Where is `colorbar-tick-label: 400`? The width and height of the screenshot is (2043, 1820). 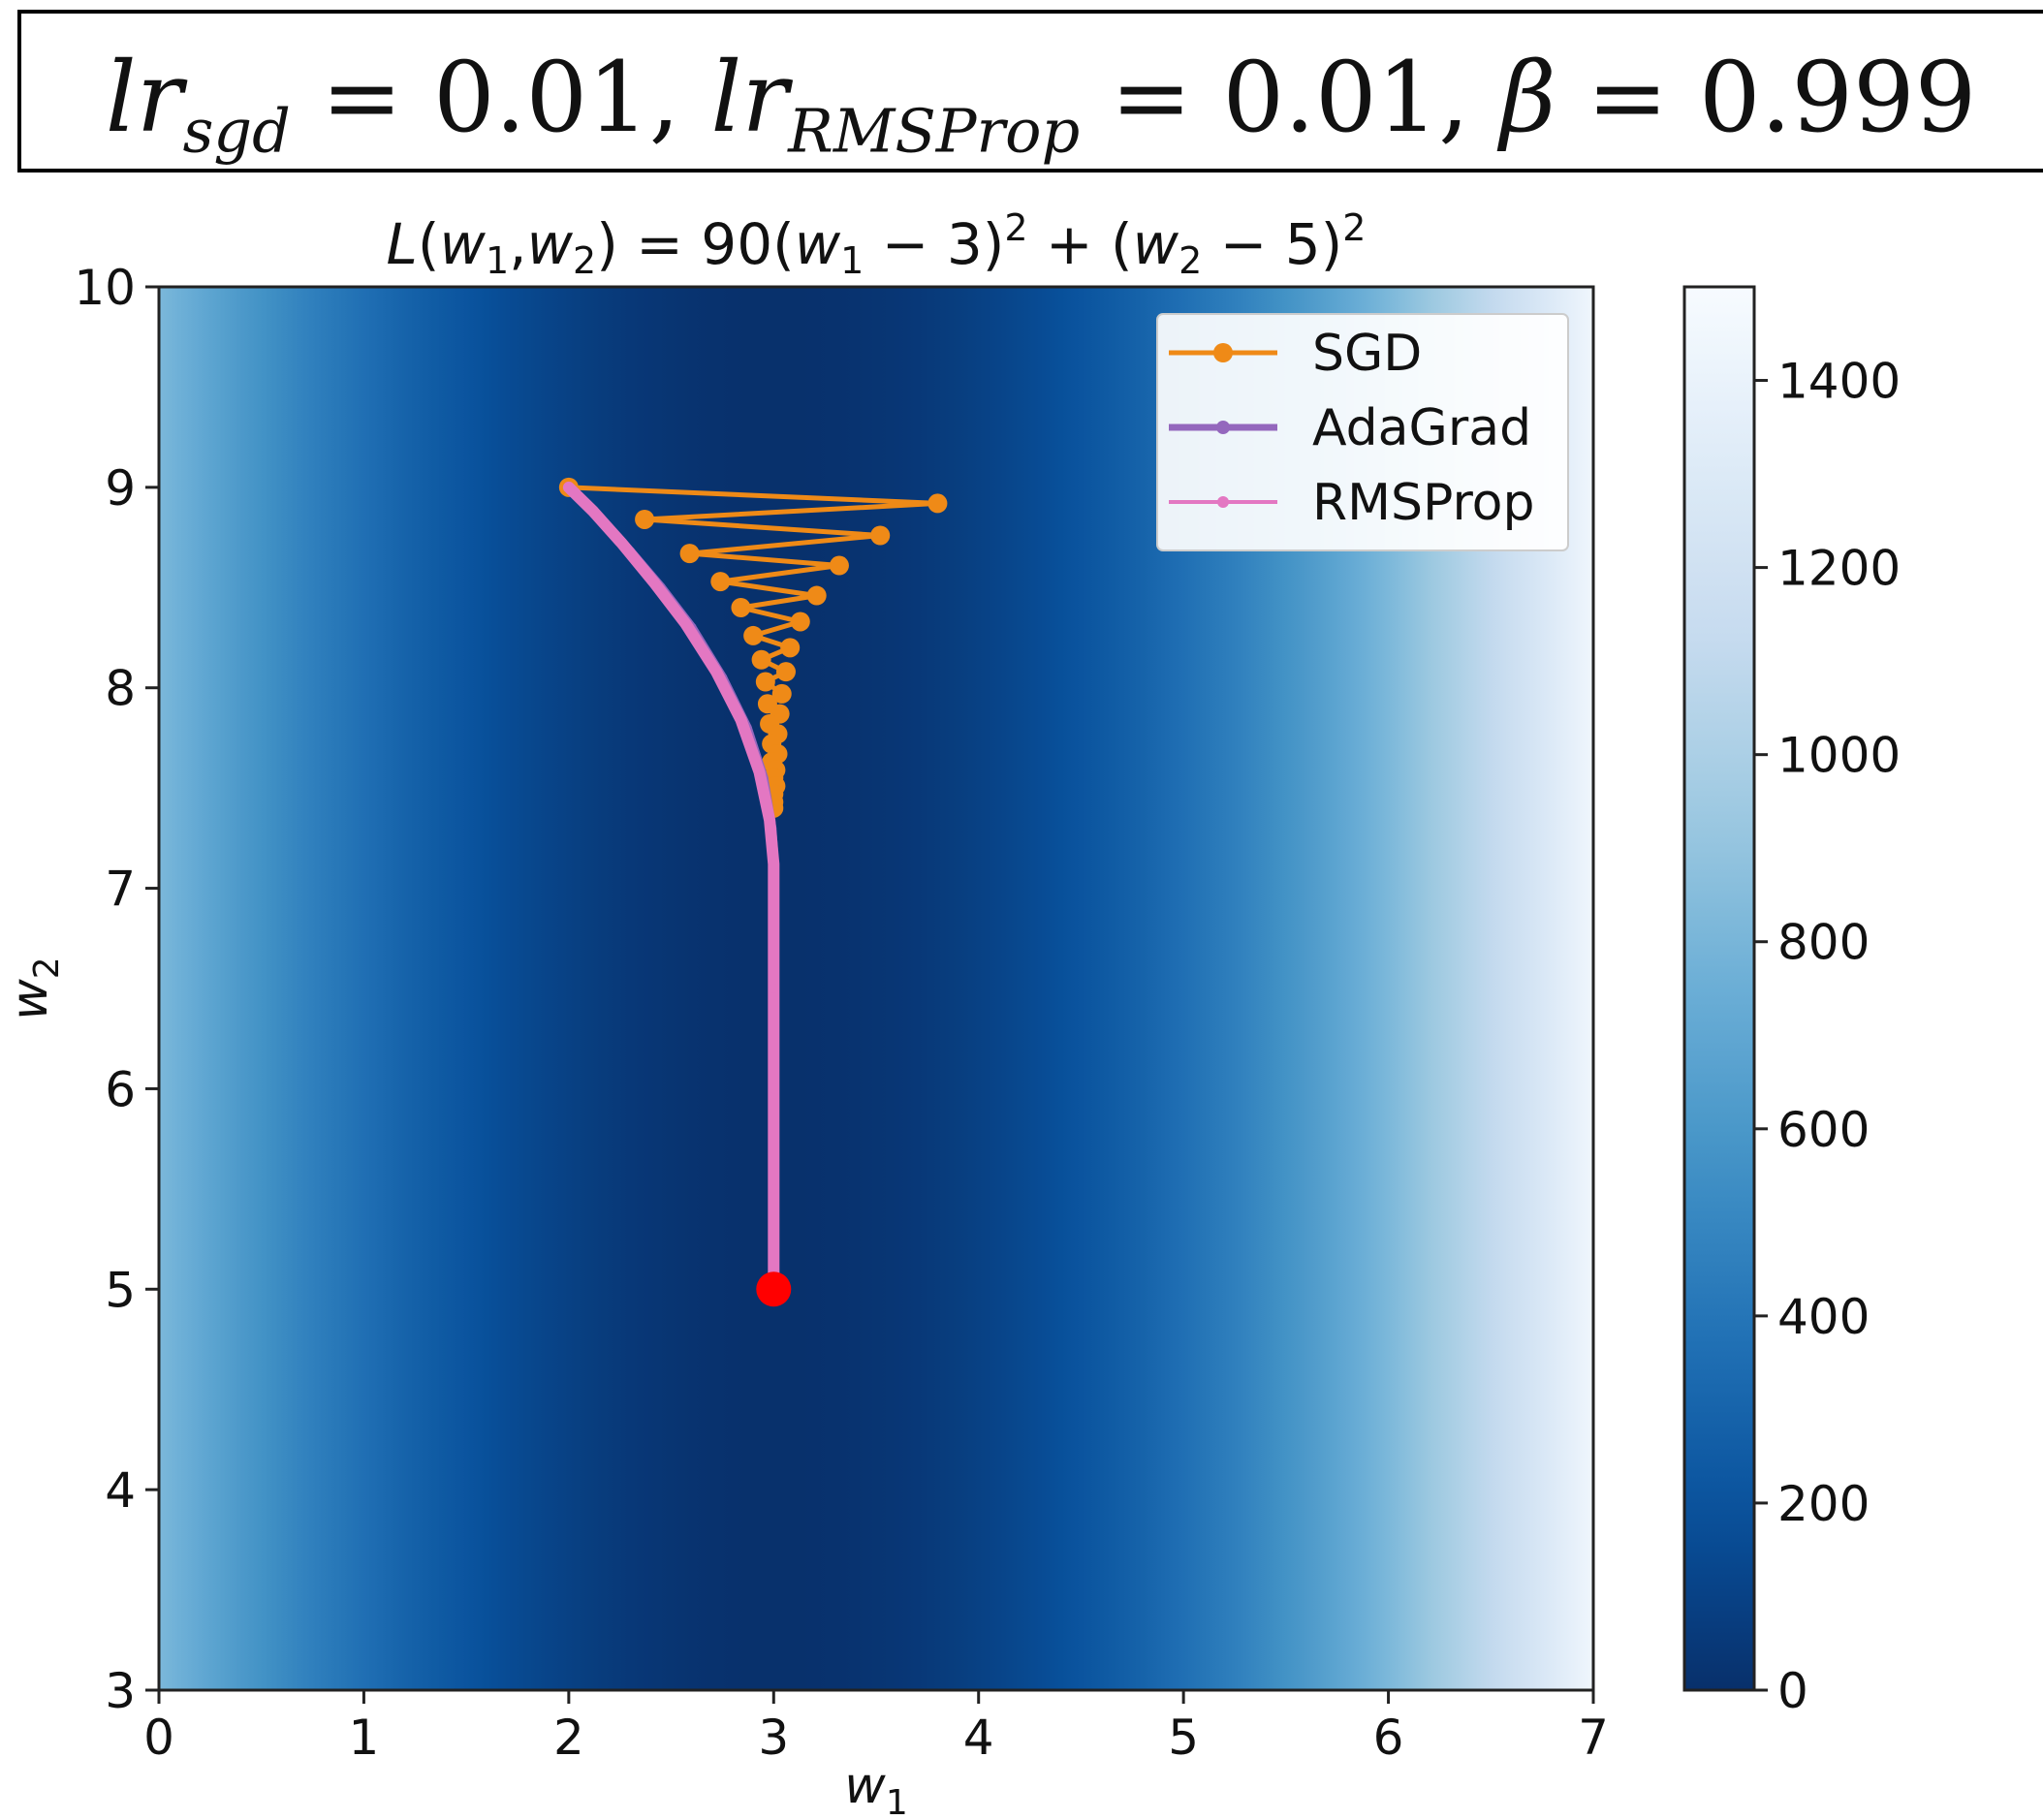 colorbar-tick-label: 400 is located at coordinates (1823, 1317).